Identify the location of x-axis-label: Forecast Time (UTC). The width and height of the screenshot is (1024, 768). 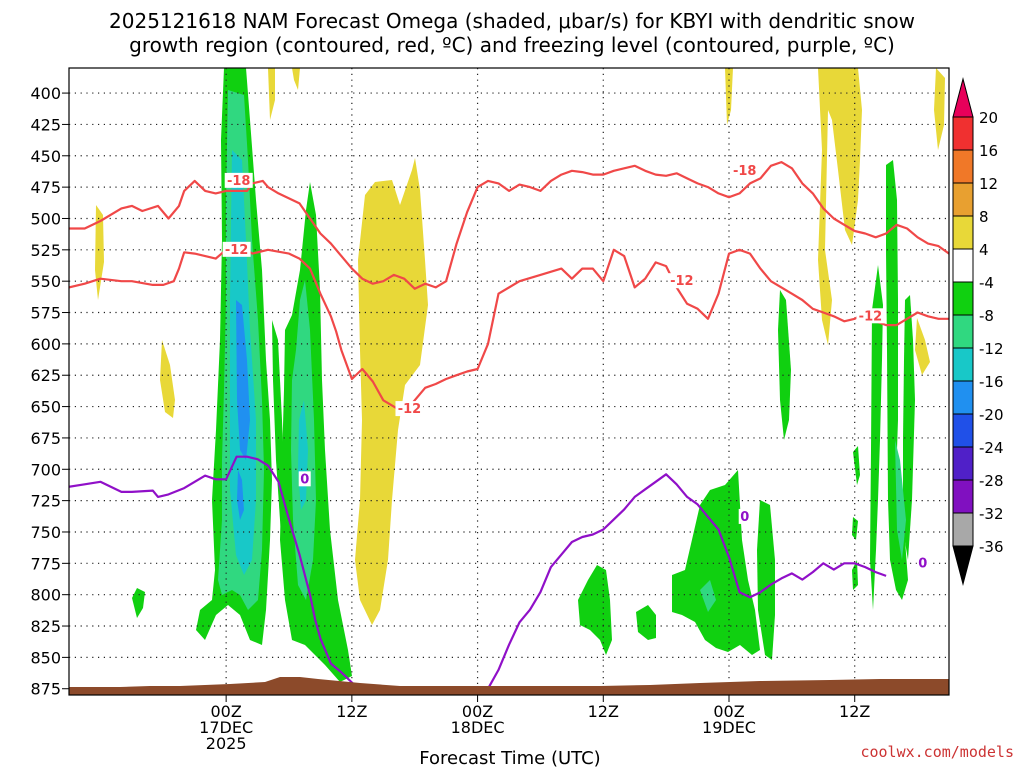
(509, 758).